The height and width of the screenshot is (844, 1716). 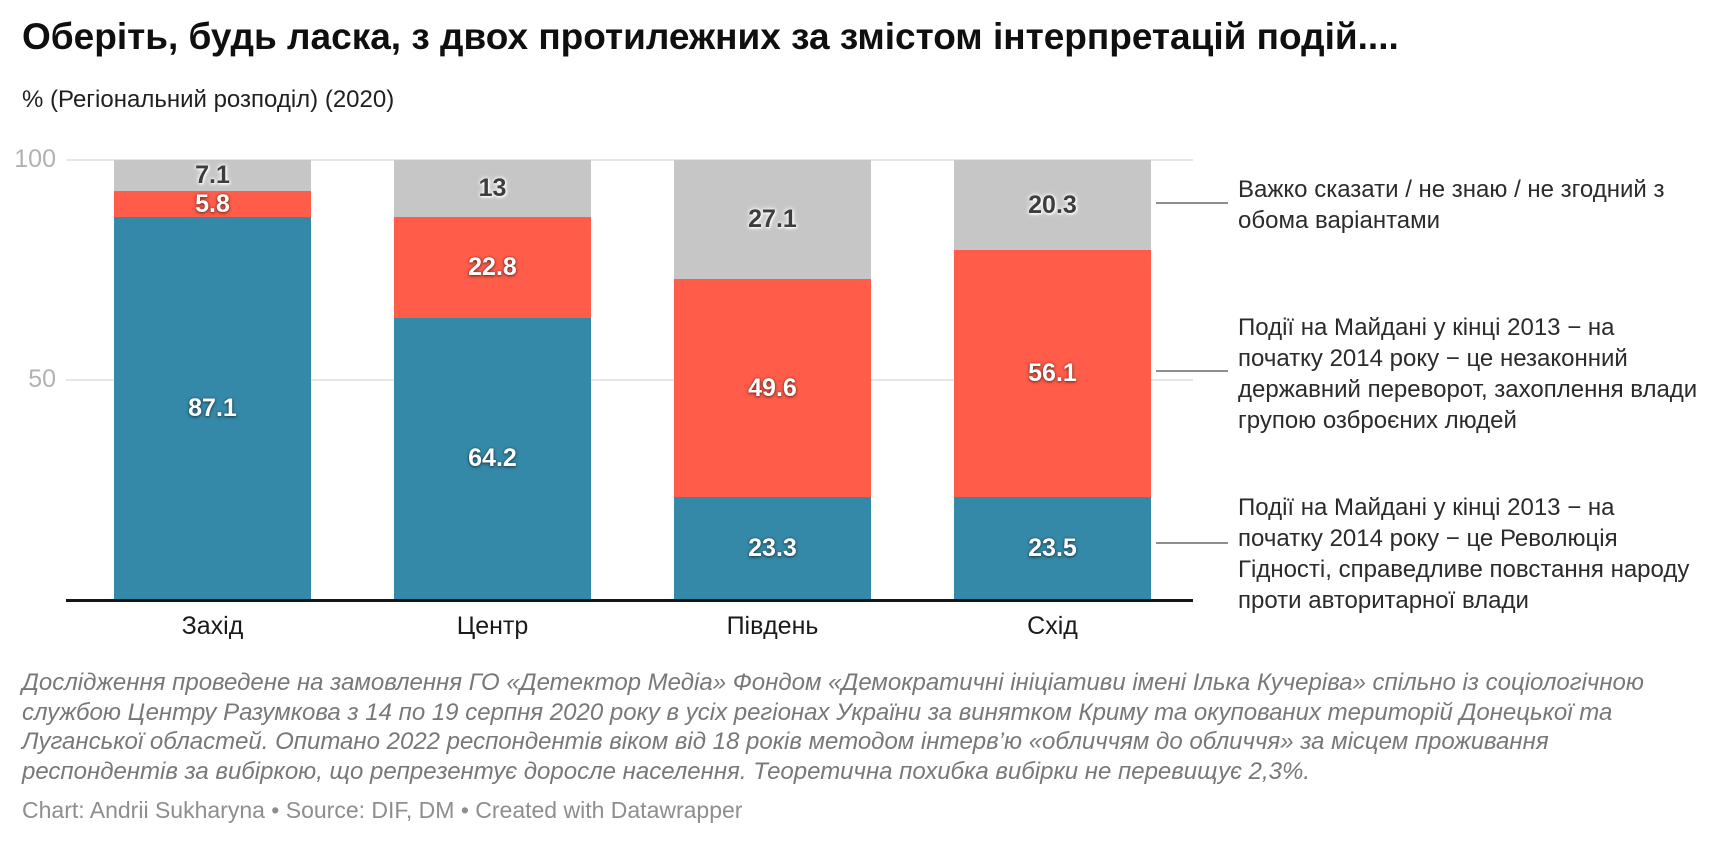 I want to click on bar-value-label: 13, so click(x=492, y=188).